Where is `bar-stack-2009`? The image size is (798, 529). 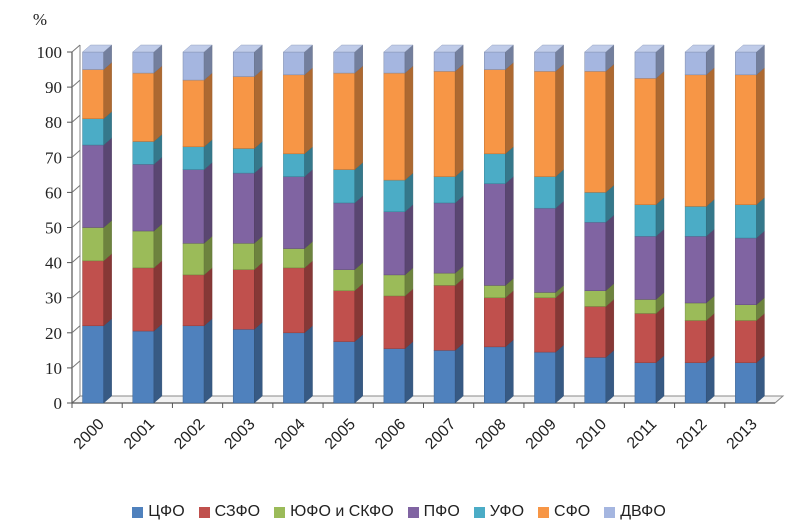
bar-stack-2009 is located at coordinates (549, 224).